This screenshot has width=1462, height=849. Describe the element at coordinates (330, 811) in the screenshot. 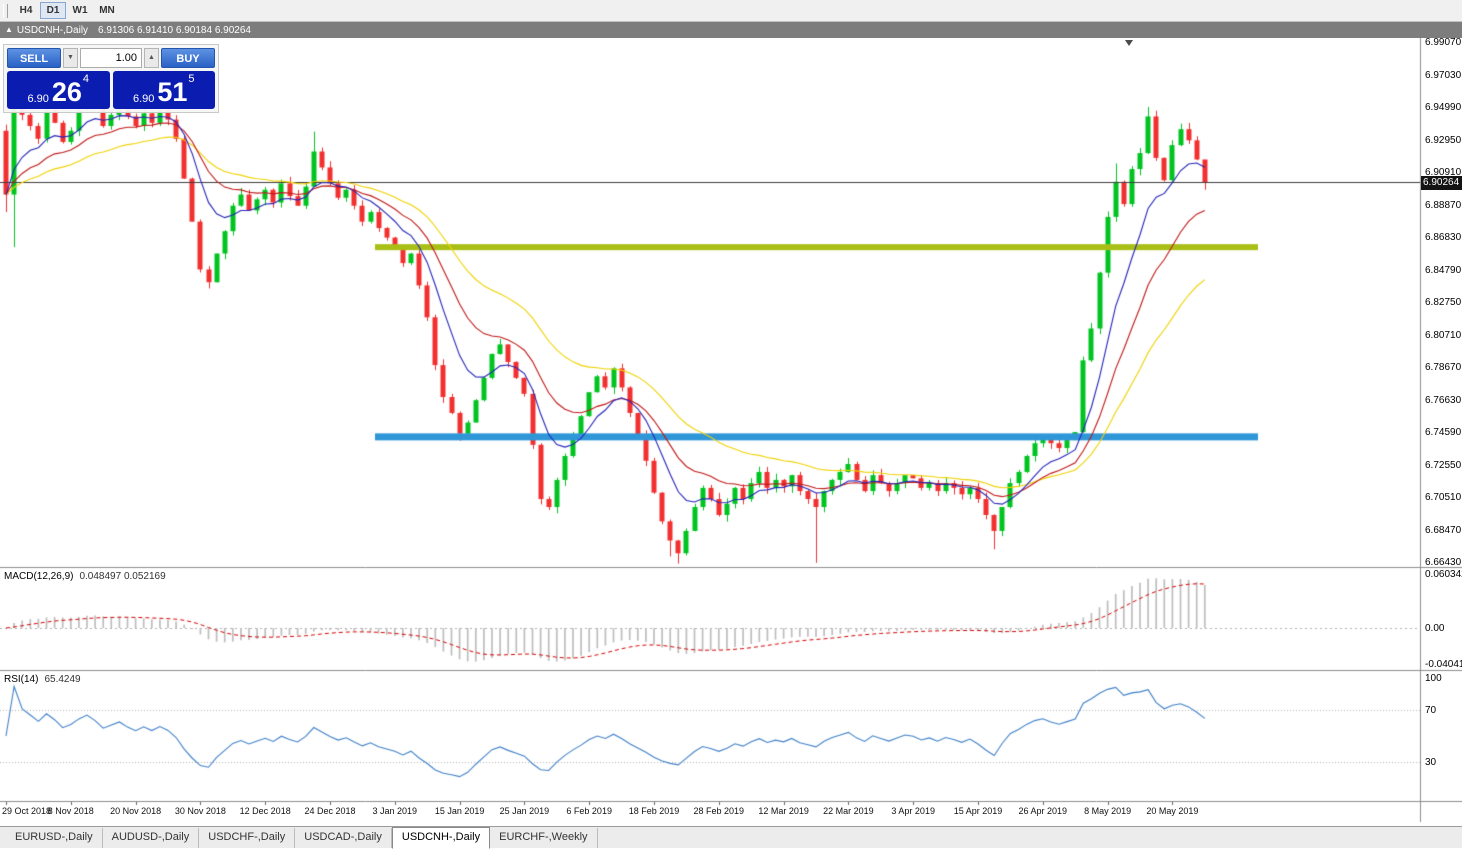

I see `date-label: 24 Dec 2018` at that location.